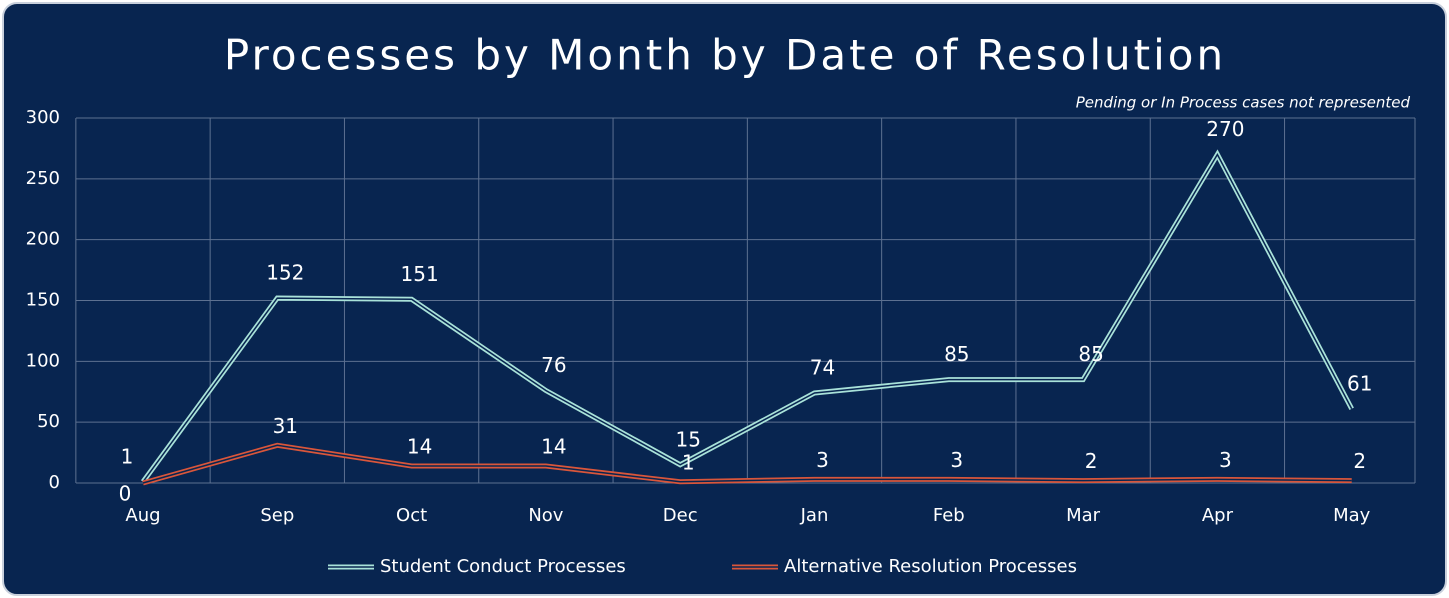  What do you see at coordinates (1083, 515) in the screenshot?
I see `x-tick-label: Mar` at bounding box center [1083, 515].